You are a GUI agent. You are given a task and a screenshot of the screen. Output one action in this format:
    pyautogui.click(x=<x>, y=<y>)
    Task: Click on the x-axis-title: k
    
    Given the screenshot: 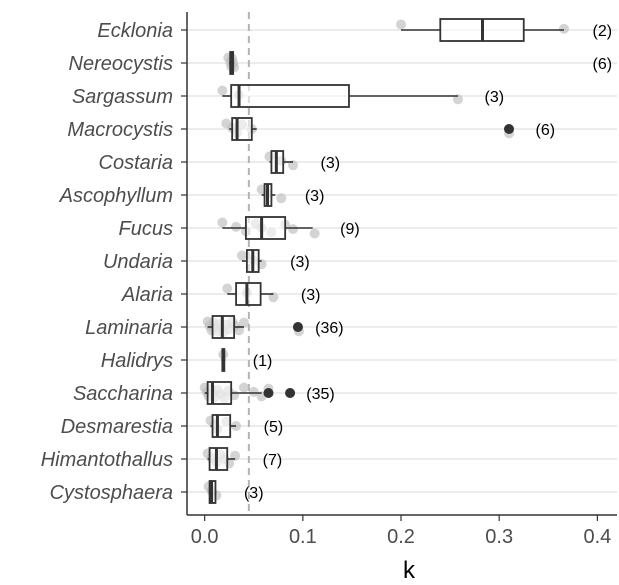 What is the action you would take?
    pyautogui.click(x=409, y=570)
    